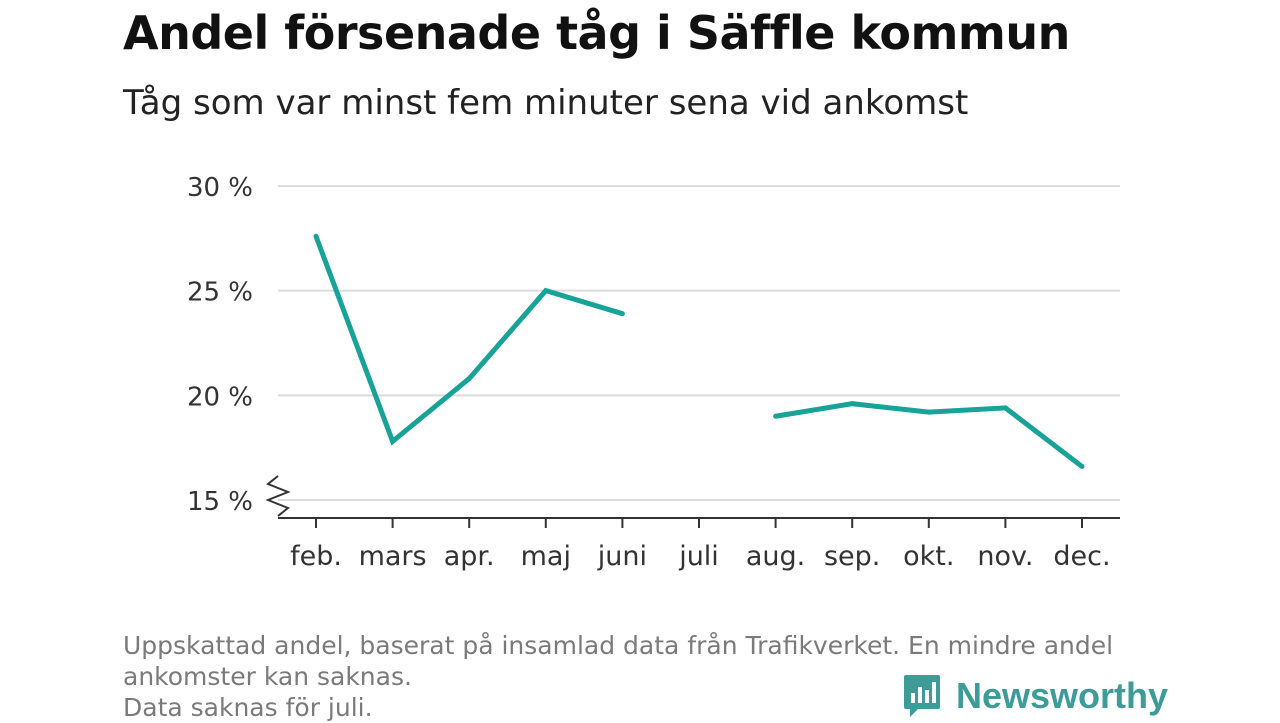  What do you see at coordinates (468, 340) in the screenshot?
I see `series-line` at bounding box center [468, 340].